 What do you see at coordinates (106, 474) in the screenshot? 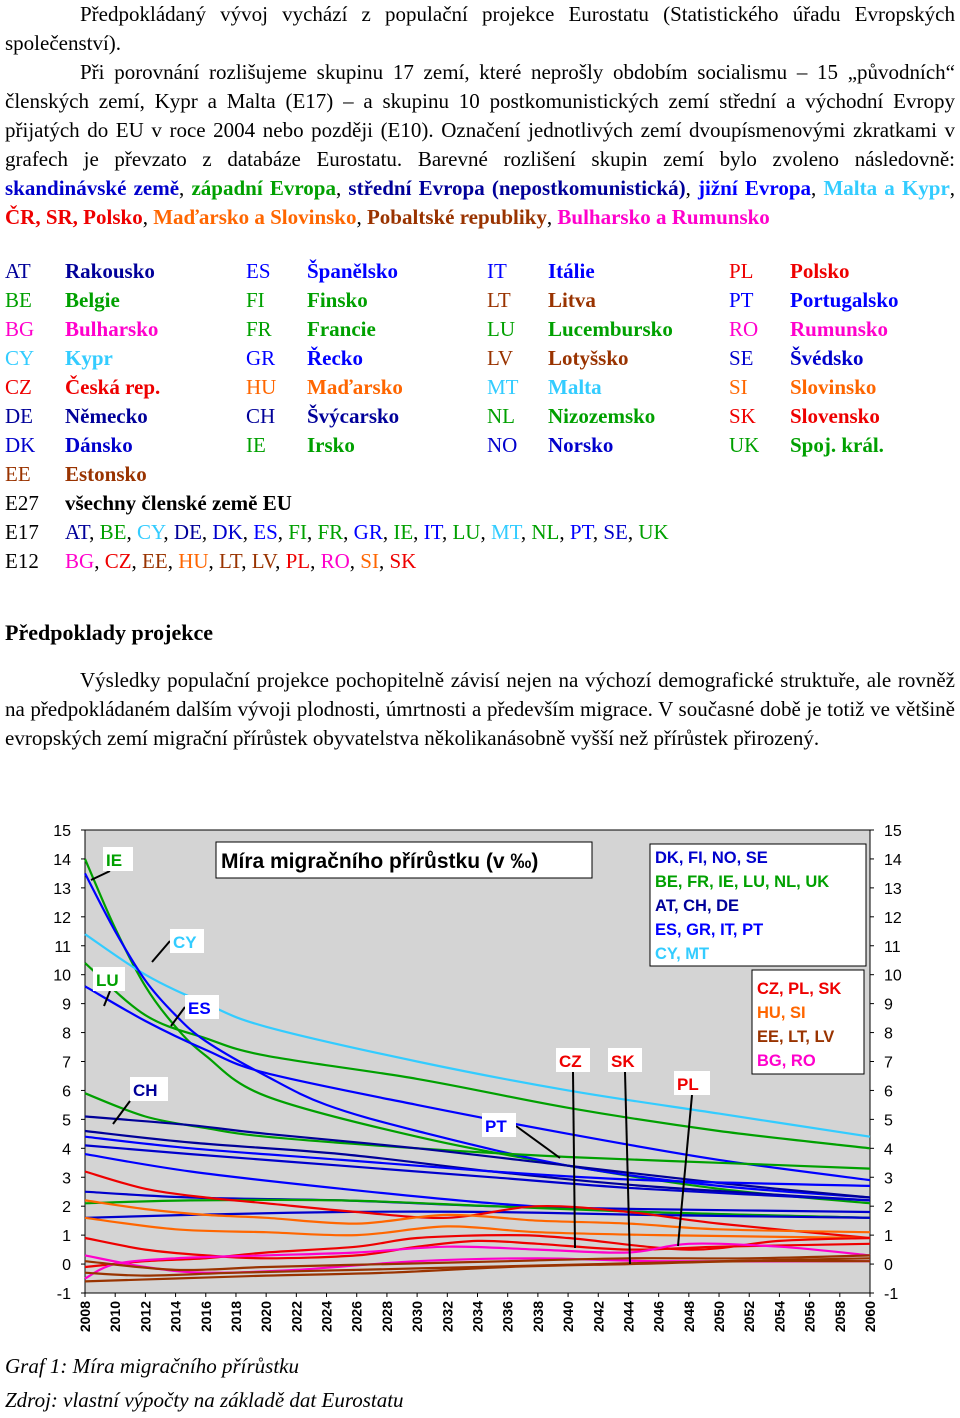
I see `country-name-ee: Estonsko` at bounding box center [106, 474].